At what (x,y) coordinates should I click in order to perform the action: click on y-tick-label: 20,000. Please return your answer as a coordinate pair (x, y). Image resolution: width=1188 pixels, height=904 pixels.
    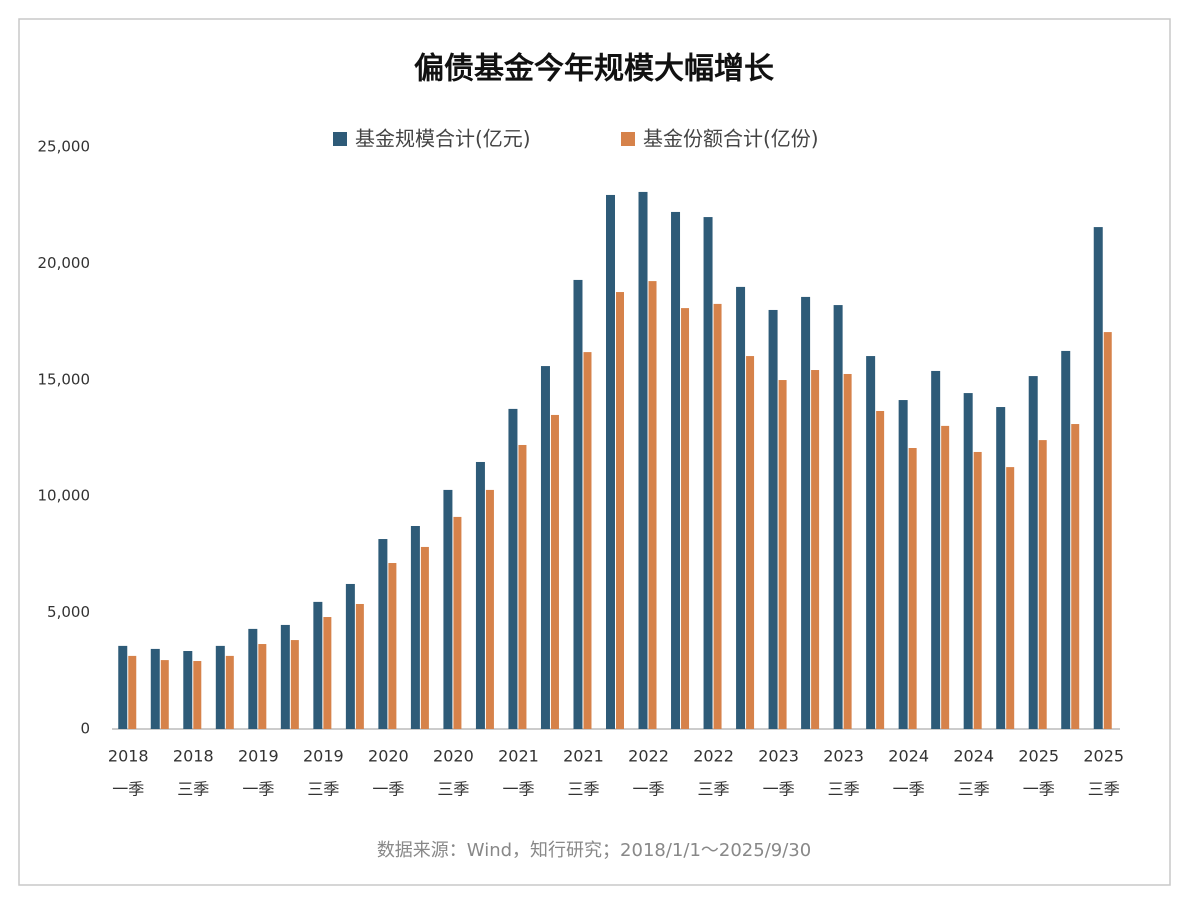
    Looking at the image, I should click on (64, 263).